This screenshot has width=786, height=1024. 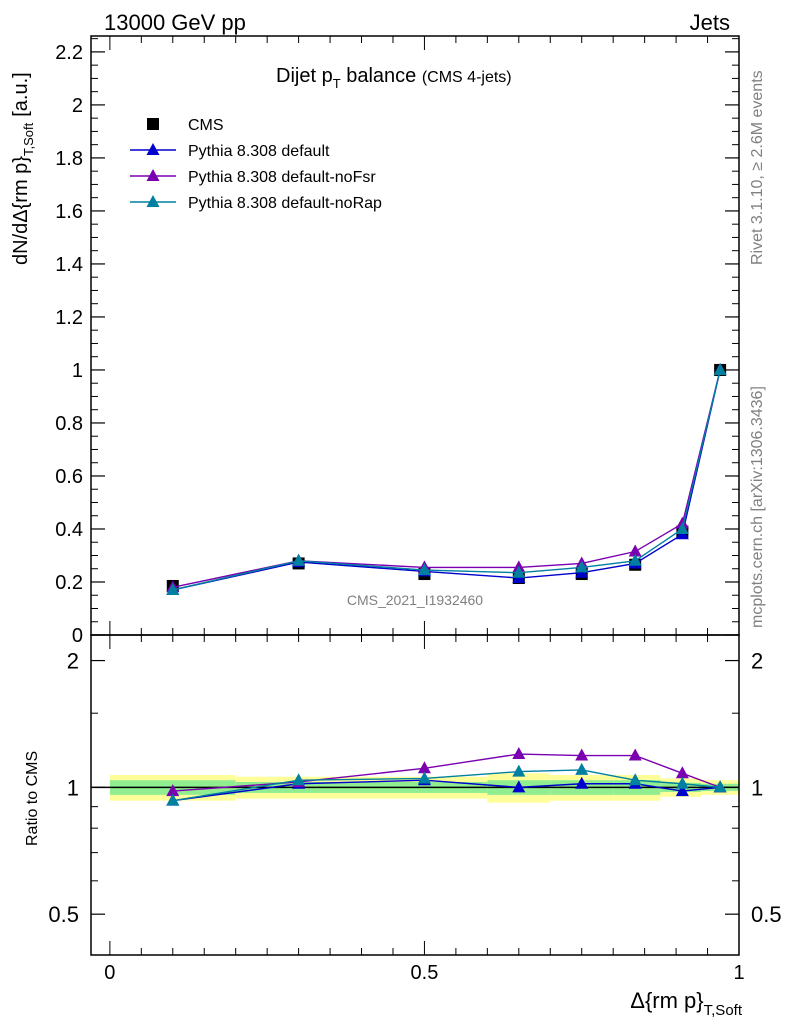 I want to click on main-y-tick-label: 0.4, so click(x=69, y=530).